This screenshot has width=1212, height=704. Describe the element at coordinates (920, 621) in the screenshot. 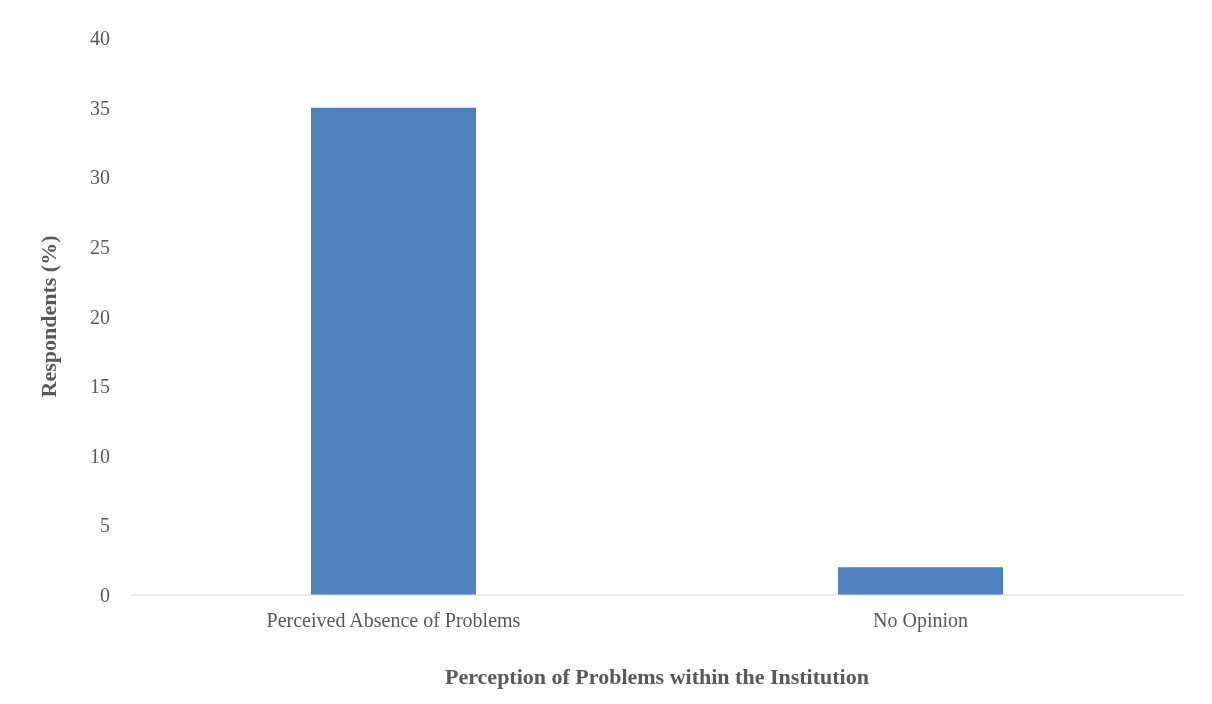

I see `x-tick-label: No Opinion` at that location.